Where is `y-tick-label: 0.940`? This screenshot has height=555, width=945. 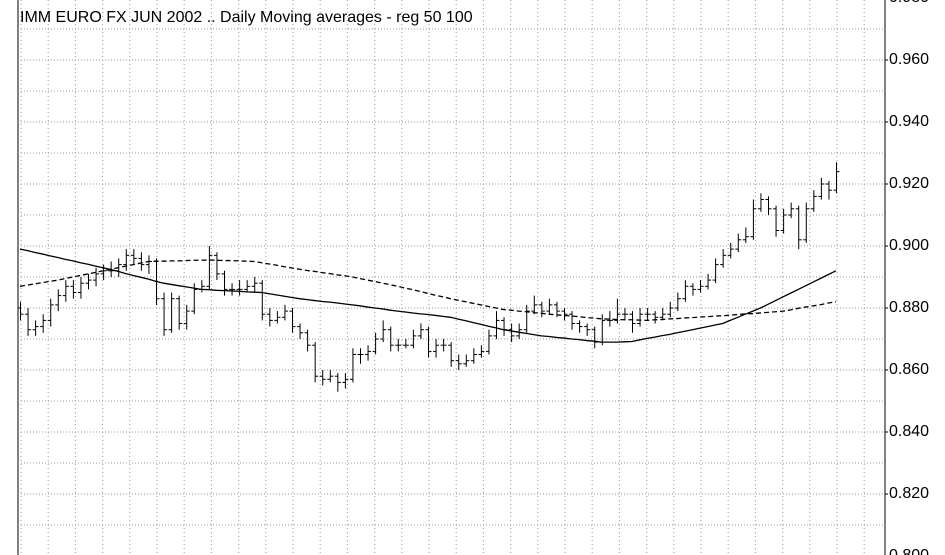
y-tick-label: 0.940 is located at coordinates (909, 121).